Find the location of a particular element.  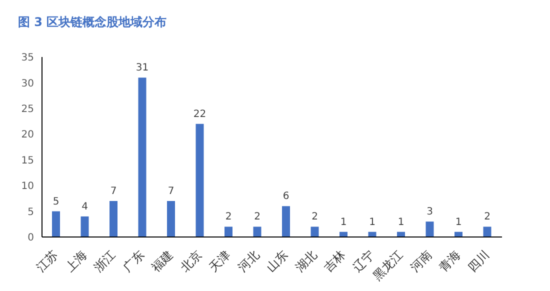

x-tick-label: 江苏 is located at coordinates (47, 261).